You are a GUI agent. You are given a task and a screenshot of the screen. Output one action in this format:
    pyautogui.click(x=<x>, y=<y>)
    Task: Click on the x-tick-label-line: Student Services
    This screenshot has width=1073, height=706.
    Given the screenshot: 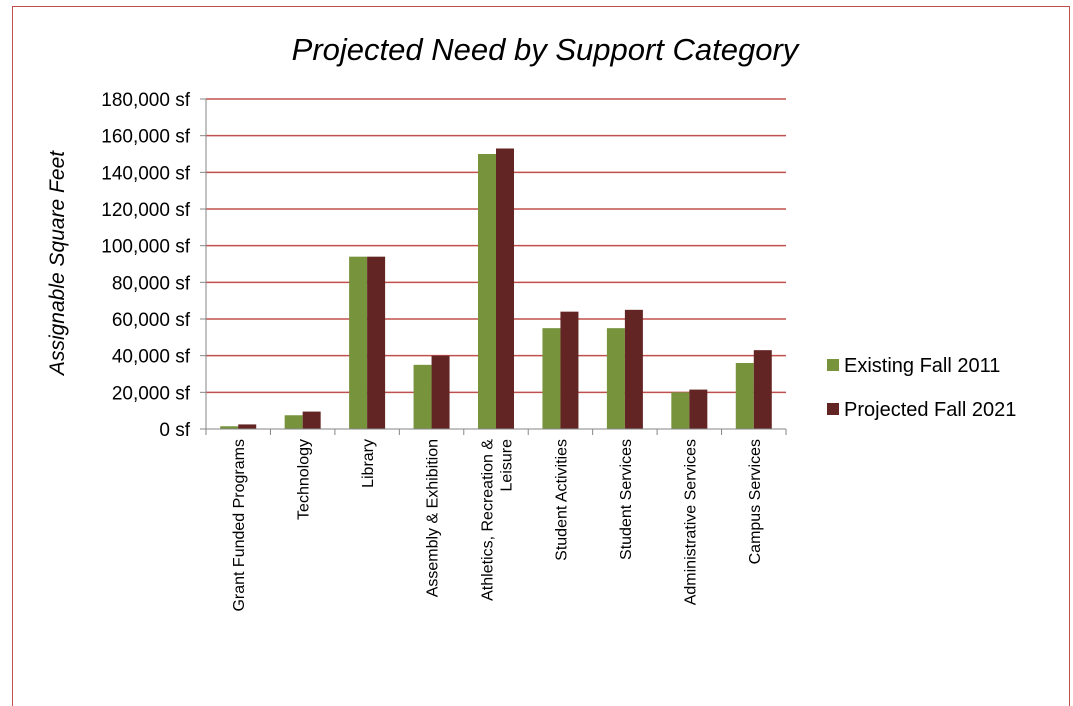 What is the action you would take?
    pyautogui.click(x=626, y=499)
    